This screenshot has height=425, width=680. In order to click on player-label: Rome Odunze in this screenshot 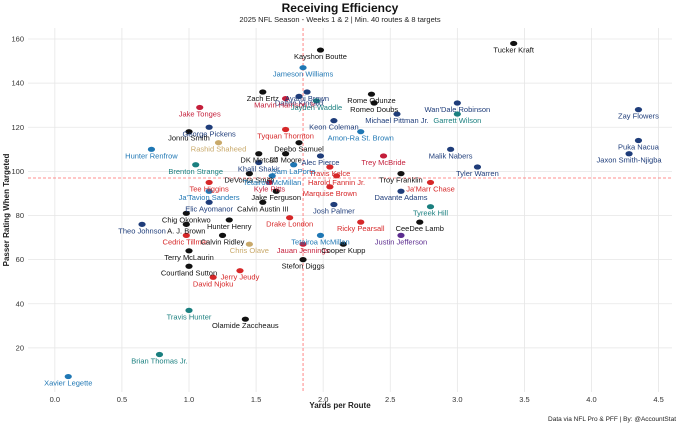, I will do `click(371, 100)`.